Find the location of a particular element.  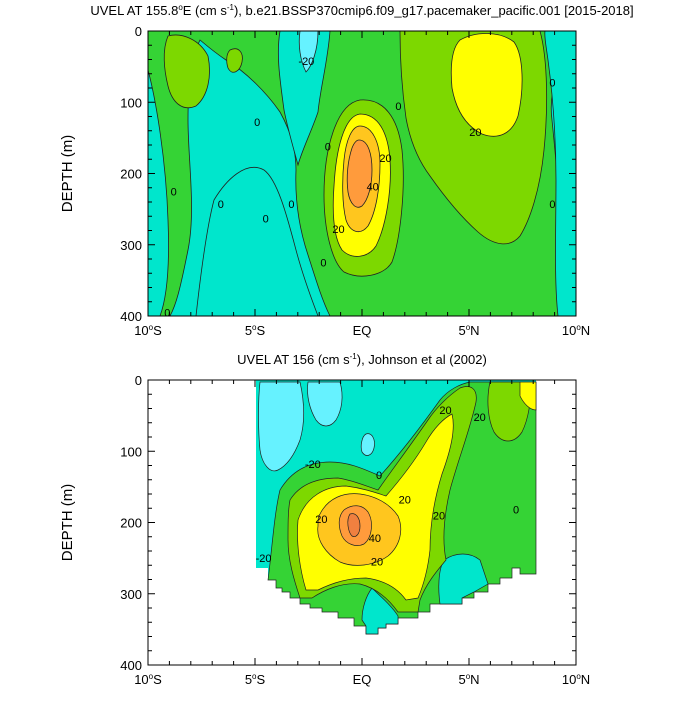

bottom-y-tick-label: 100 is located at coordinates (131, 451).